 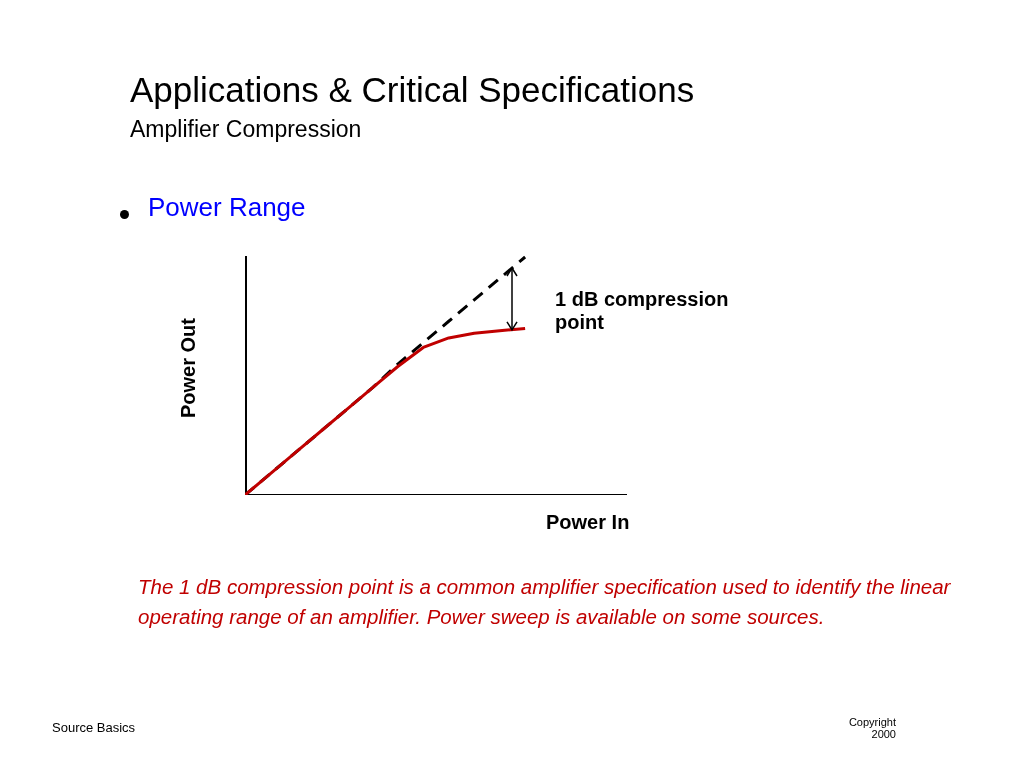 I want to click on chart-subtitle: Amplifier Compression, so click(x=246, y=129).